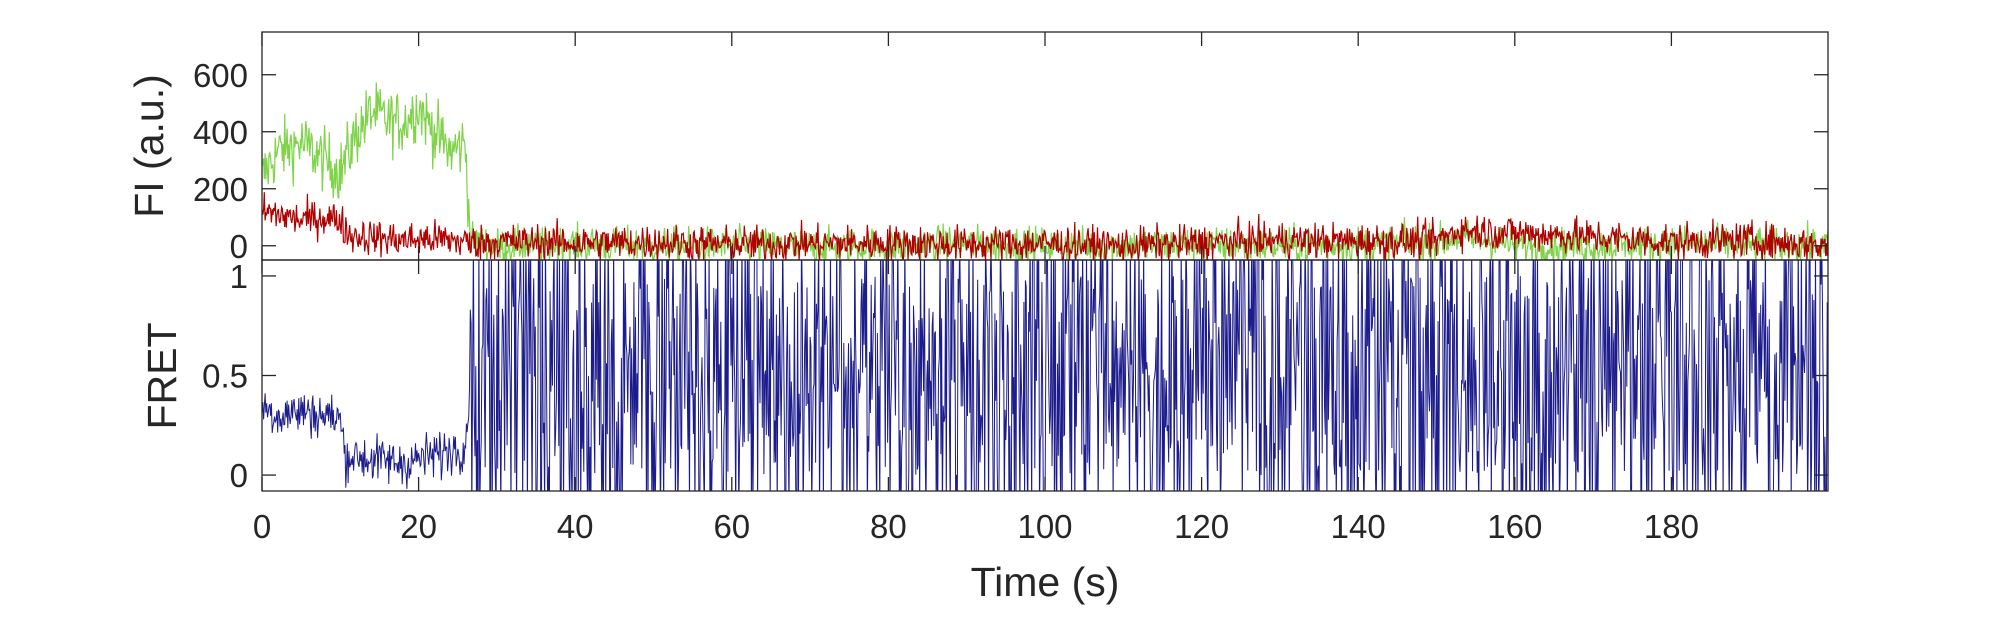 The height and width of the screenshot is (625, 2005). What do you see at coordinates (418, 526) in the screenshot?
I see `time-x-tick-label: 20` at bounding box center [418, 526].